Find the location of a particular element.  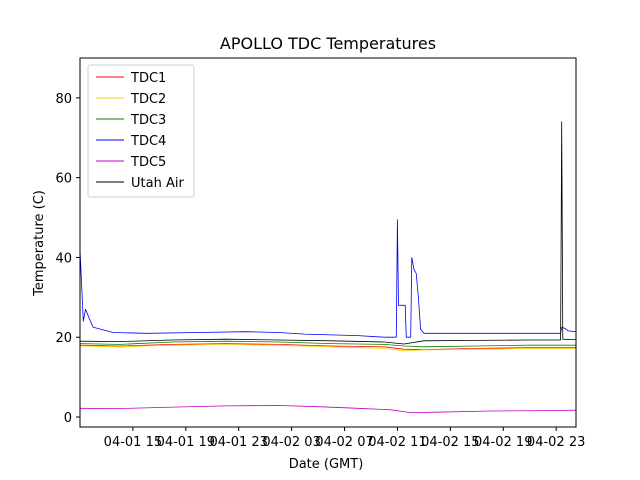

x-tick-label: 04-01 19 is located at coordinates (186, 442).